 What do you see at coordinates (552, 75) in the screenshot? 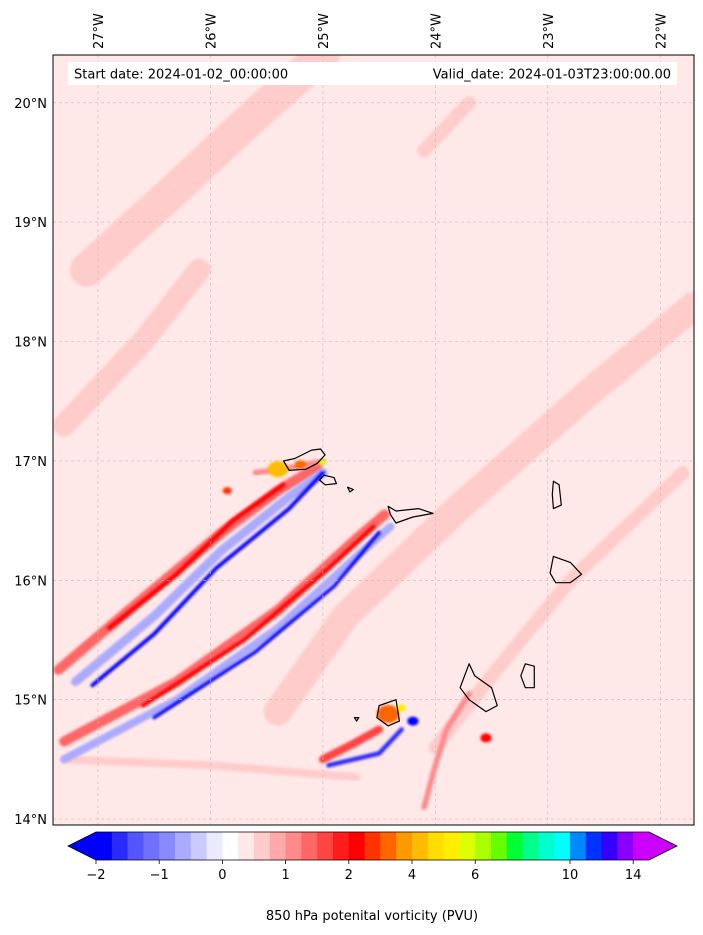
I see `valid-date-label: Valid_date: 2024-01-03T23:00:00.00` at bounding box center [552, 75].